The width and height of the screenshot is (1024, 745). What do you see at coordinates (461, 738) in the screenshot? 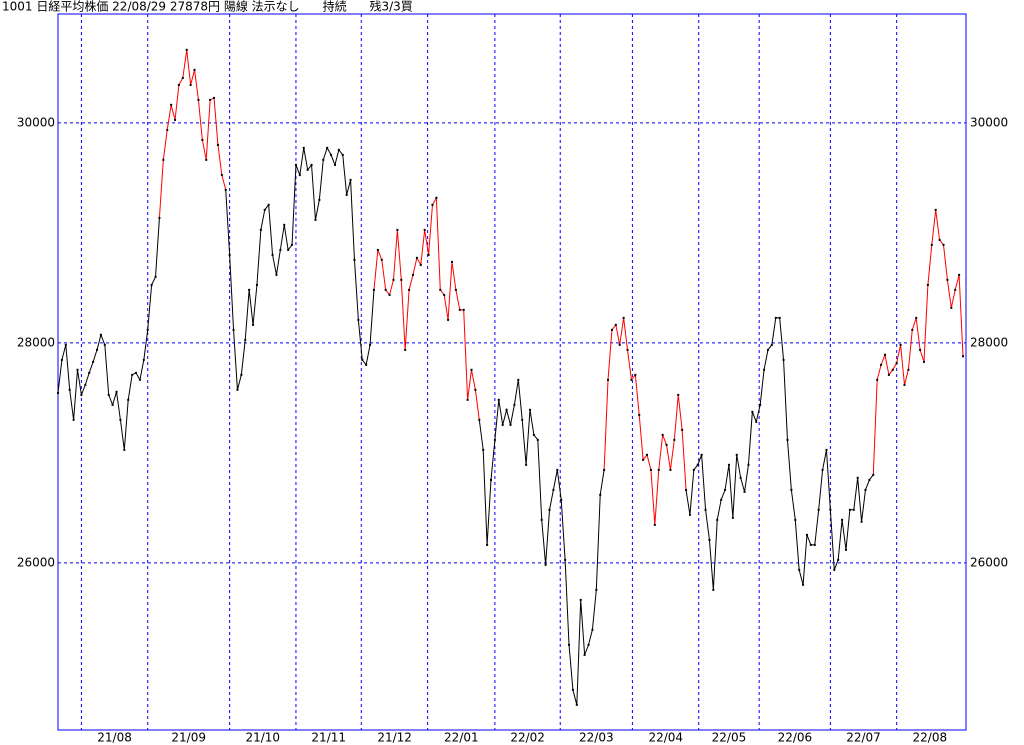
I see `x-tick-label: 22/01` at bounding box center [461, 738].